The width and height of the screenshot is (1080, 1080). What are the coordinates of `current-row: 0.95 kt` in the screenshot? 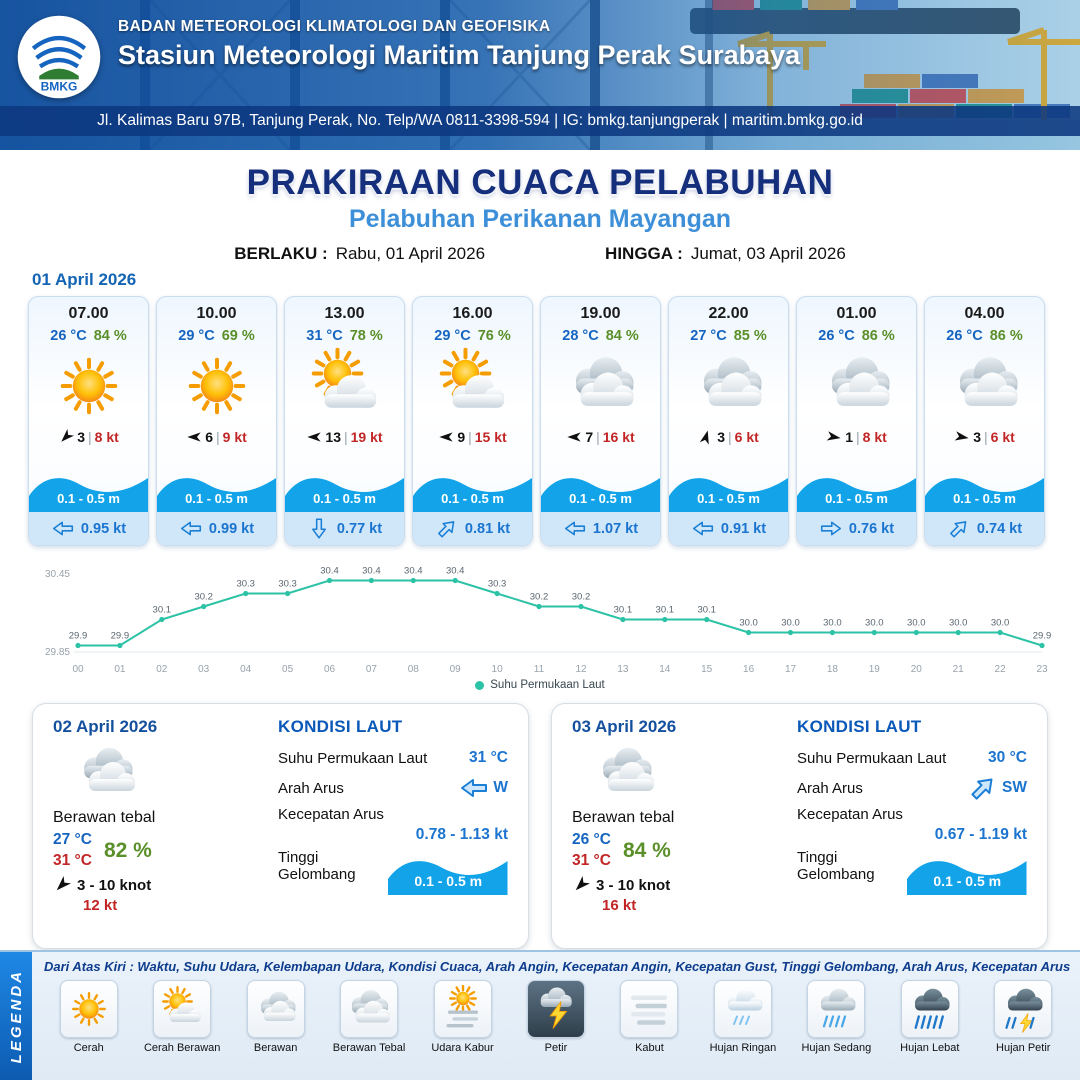 It's located at (88, 528).